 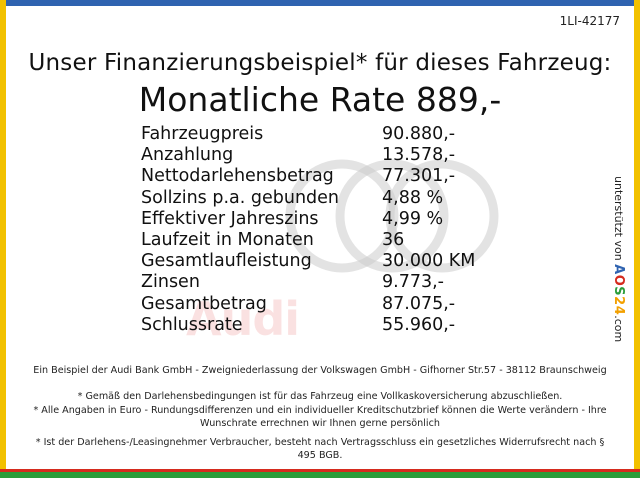 What do you see at coordinates (227, 239) in the screenshot?
I see `row-label: Laufzeit in Monaten` at bounding box center [227, 239].